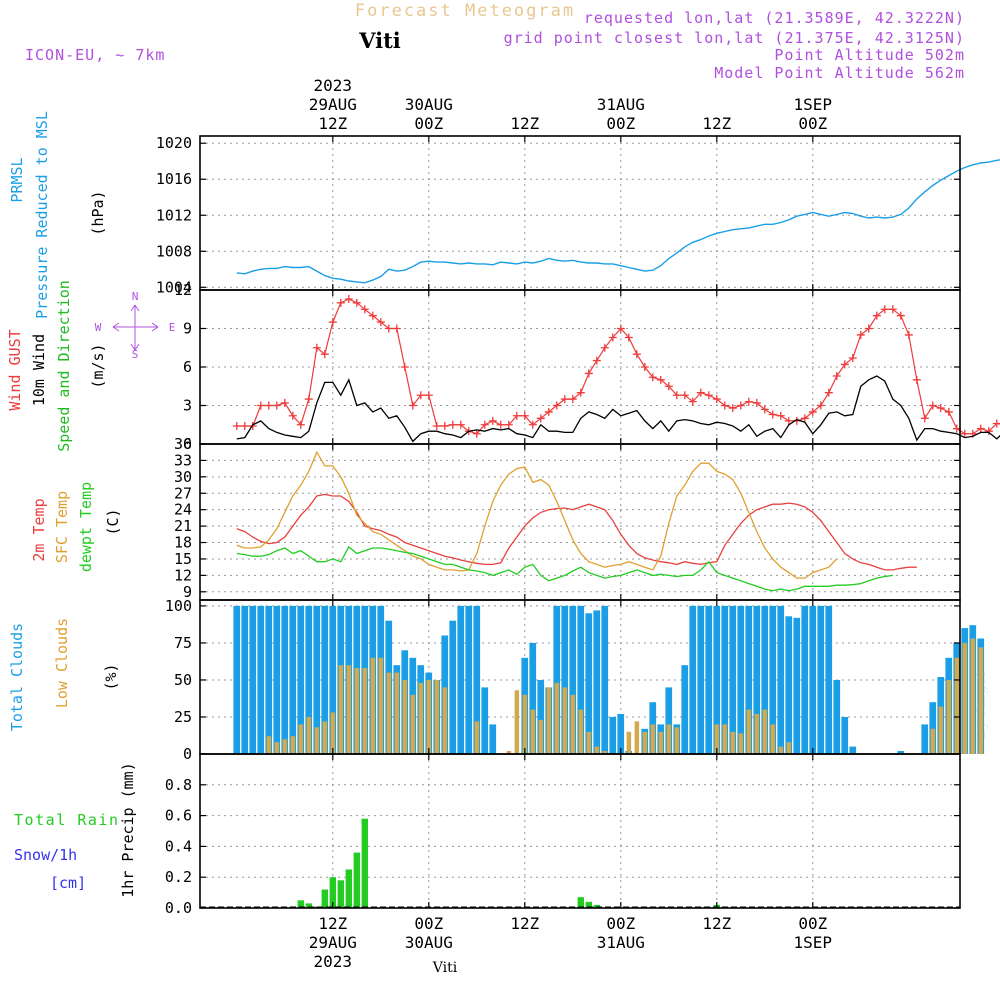 This screenshot has width=1000, height=1000. Describe the element at coordinates (178, 877) in the screenshot. I see `y-tick-label: 0.2` at that location.